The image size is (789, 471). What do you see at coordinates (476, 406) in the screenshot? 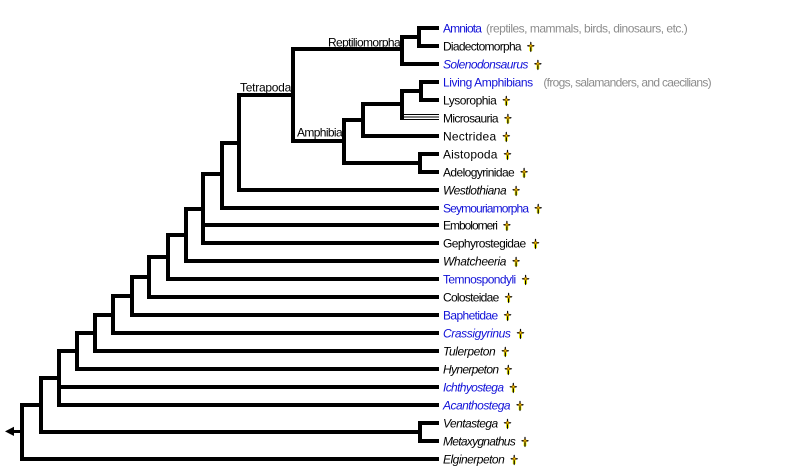
I see `svg-text: Acanthostega` at bounding box center [476, 406].